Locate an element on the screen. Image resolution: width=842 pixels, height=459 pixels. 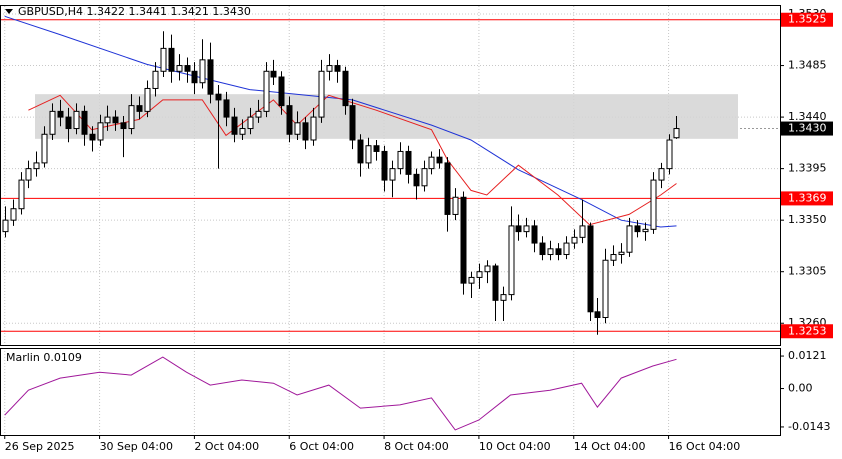
x-tick-label: 10 Oct 04:00 is located at coordinates (515, 446).